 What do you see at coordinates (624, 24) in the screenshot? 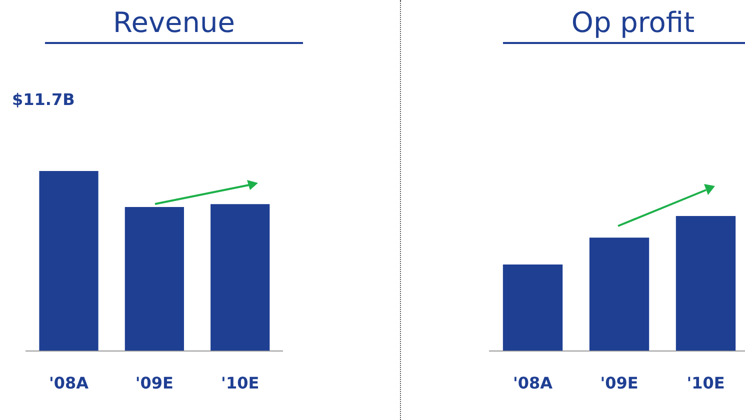
I see `chart-title: Op profit` at bounding box center [624, 24].